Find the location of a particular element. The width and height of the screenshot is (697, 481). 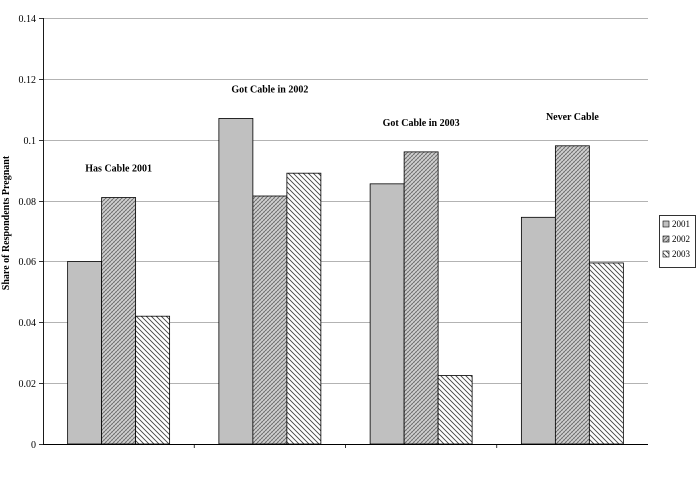

y-tick-label: 0.1 is located at coordinates (30, 141).